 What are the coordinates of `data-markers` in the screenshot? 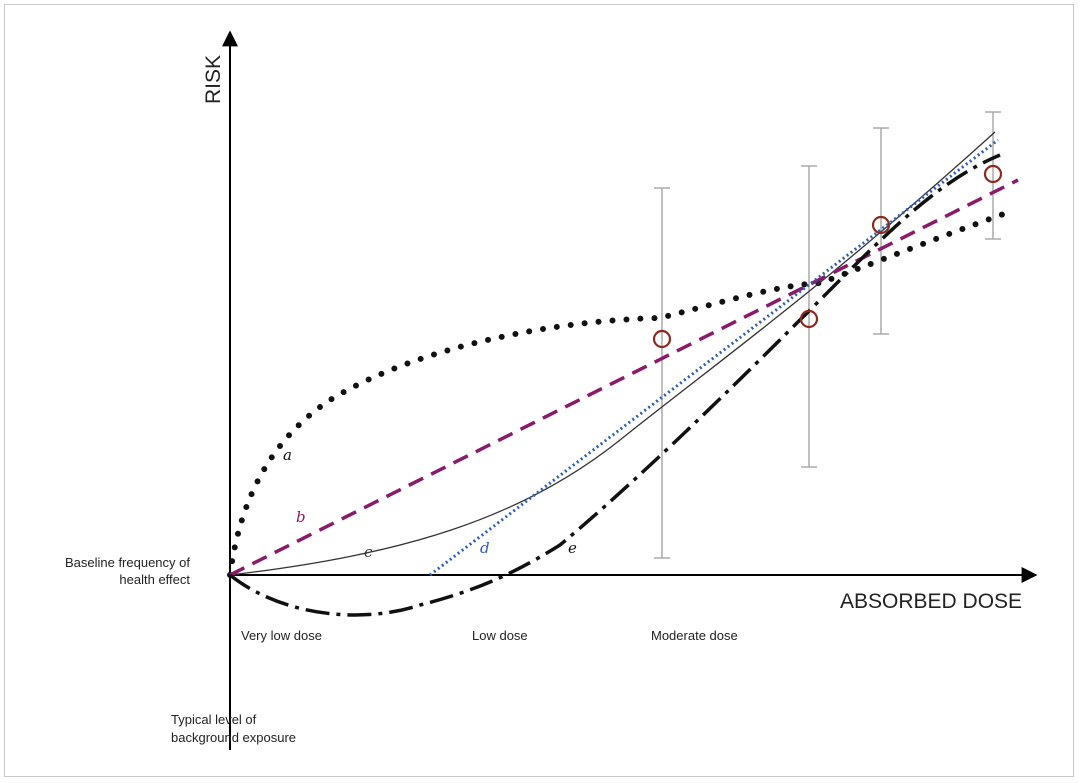 It's located at (827, 256).